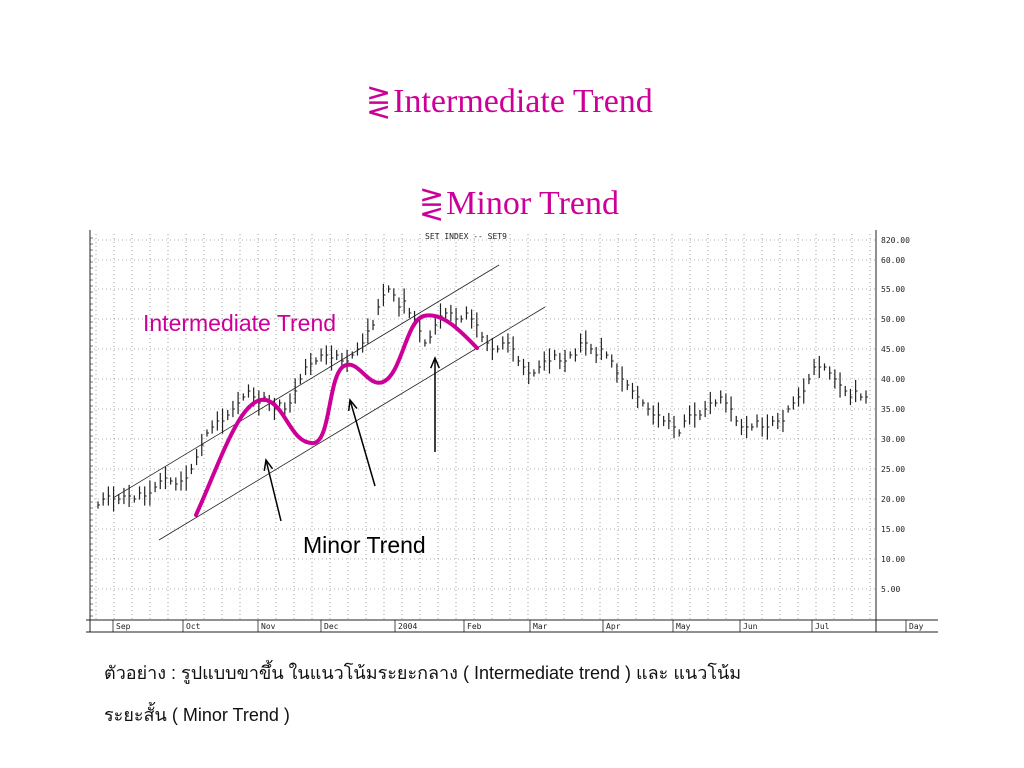 The width and height of the screenshot is (1024, 768). Describe the element at coordinates (239, 323) in the screenshot. I see `intermediate-trend-label: Intermediate Trend` at that location.